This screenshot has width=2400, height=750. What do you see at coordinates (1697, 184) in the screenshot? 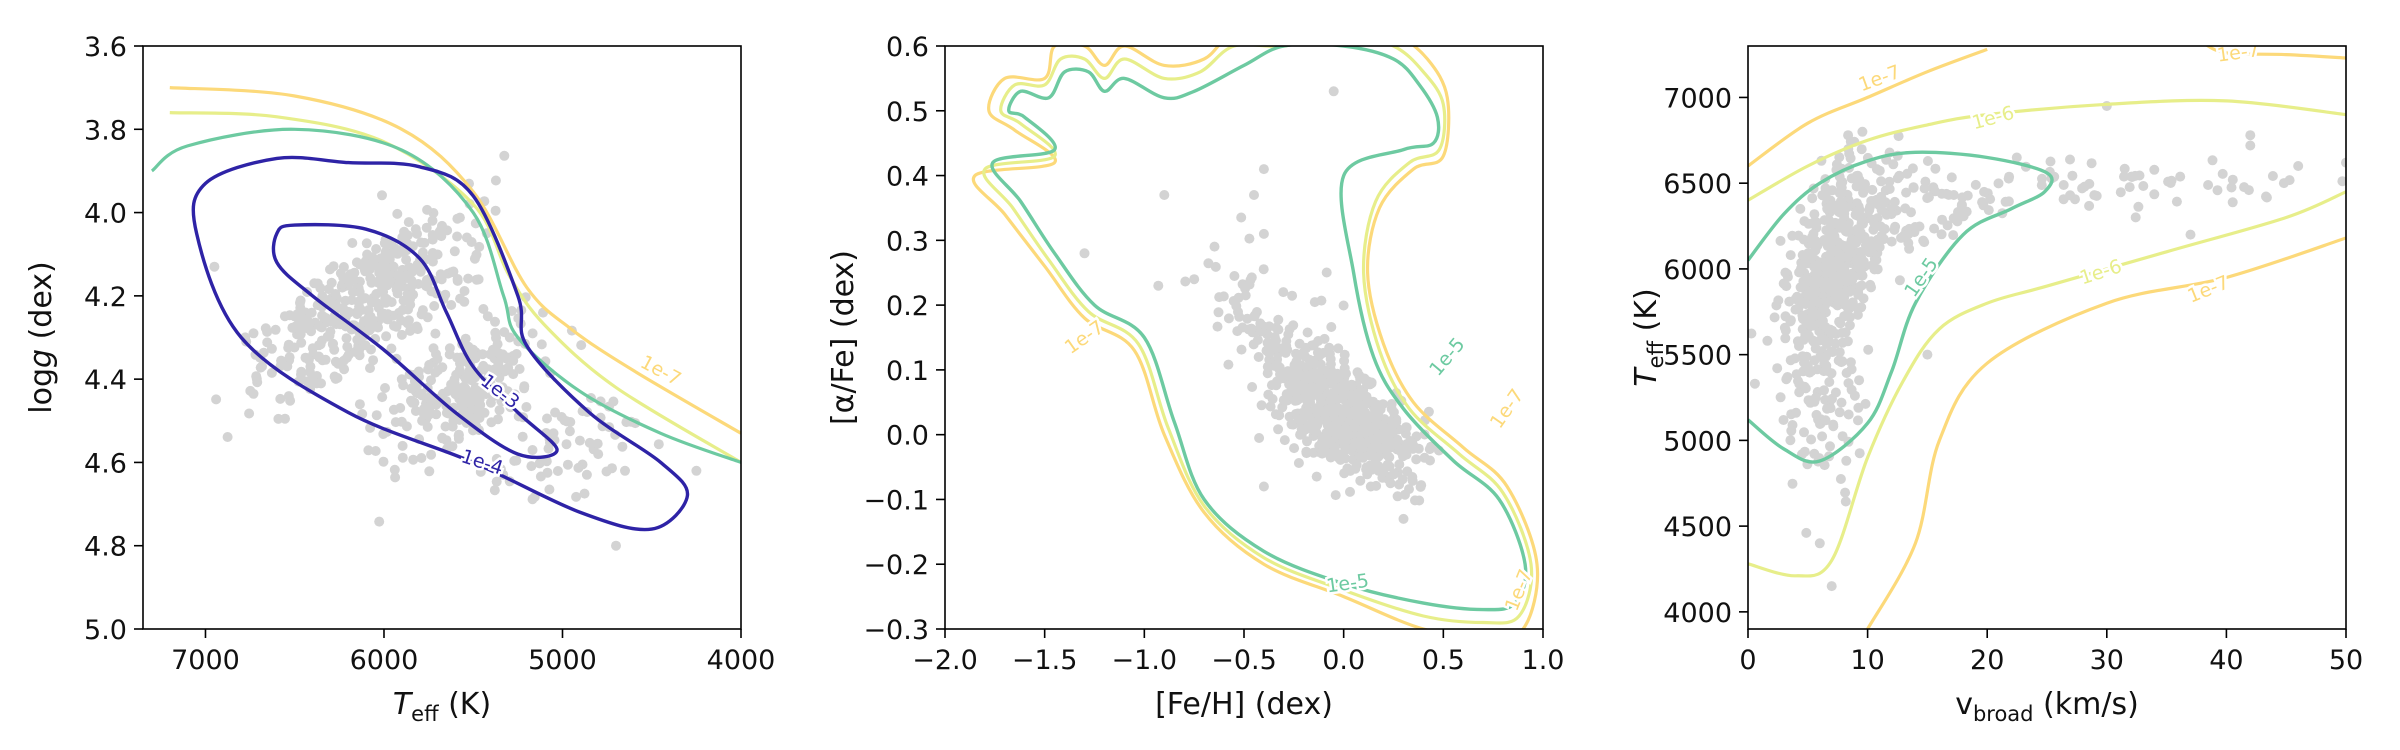
I see `y-tick-label: 6500` at bounding box center [1697, 184].